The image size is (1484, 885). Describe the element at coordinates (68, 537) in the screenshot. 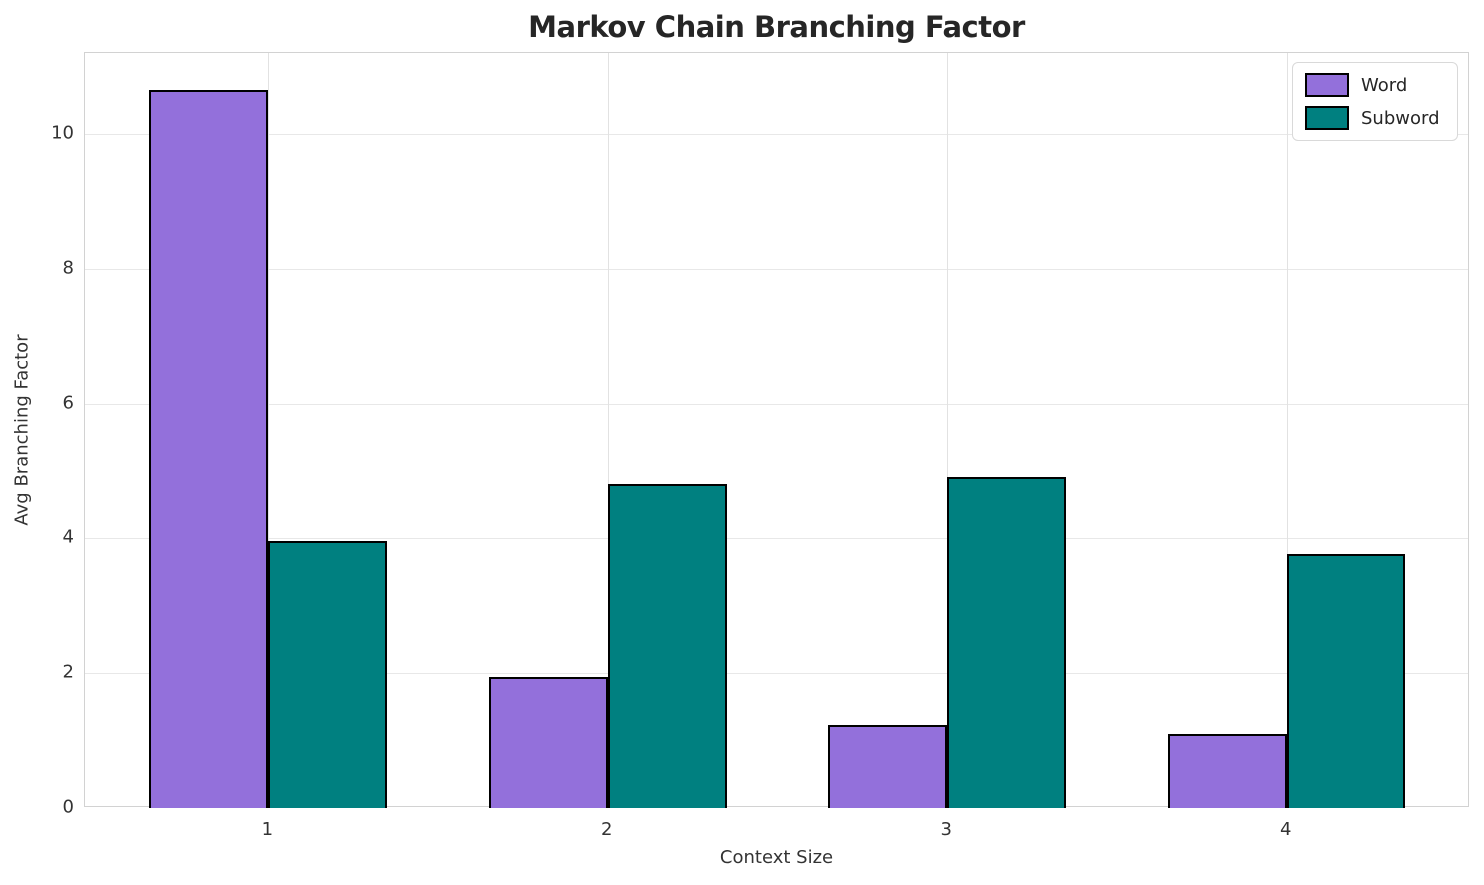

I see `y-tick-label: 4` at that location.